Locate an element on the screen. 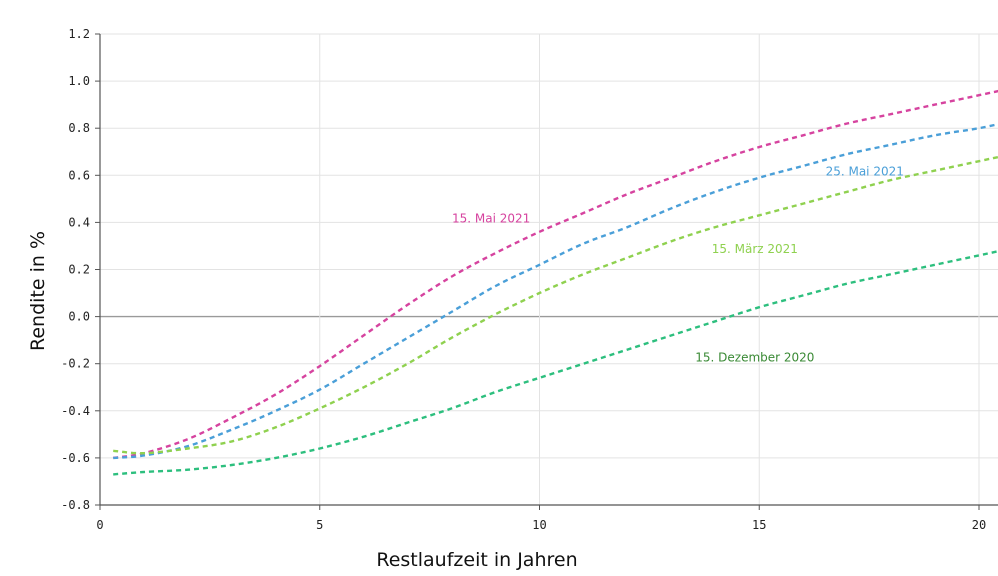  y-tick-label: 0.2 is located at coordinates (79, 270).